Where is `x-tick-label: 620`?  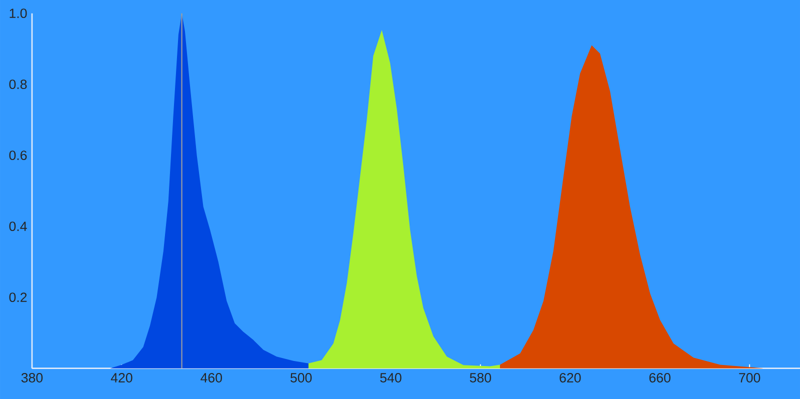
x-tick-label: 620 is located at coordinates (570, 377).